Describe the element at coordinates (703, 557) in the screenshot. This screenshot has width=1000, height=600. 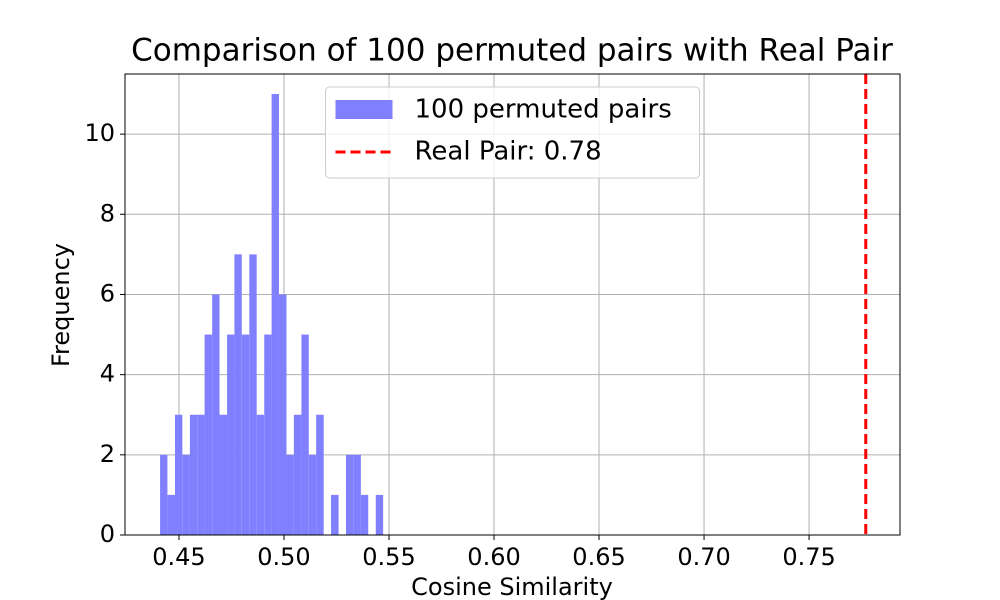
I see `x-tick-label: 0.70` at that location.